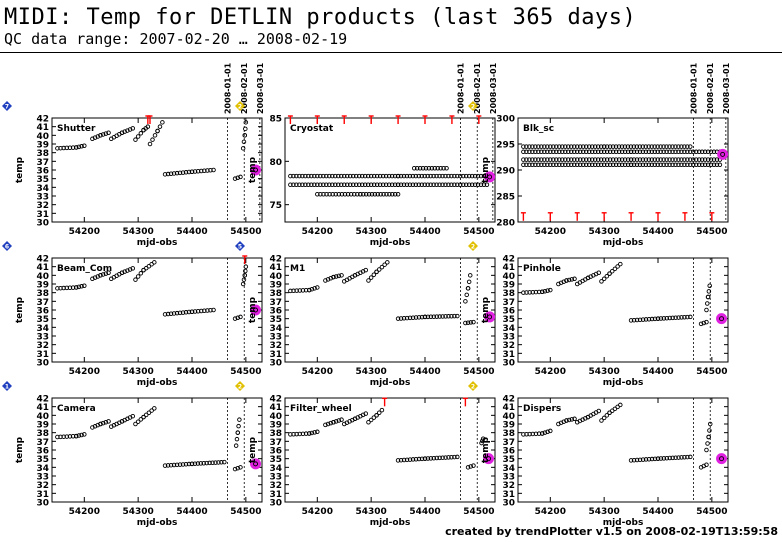 This screenshot has width=782, height=542. Describe the element at coordinates (275, 355) in the screenshot. I see `y-tick-label: 31` at that location.